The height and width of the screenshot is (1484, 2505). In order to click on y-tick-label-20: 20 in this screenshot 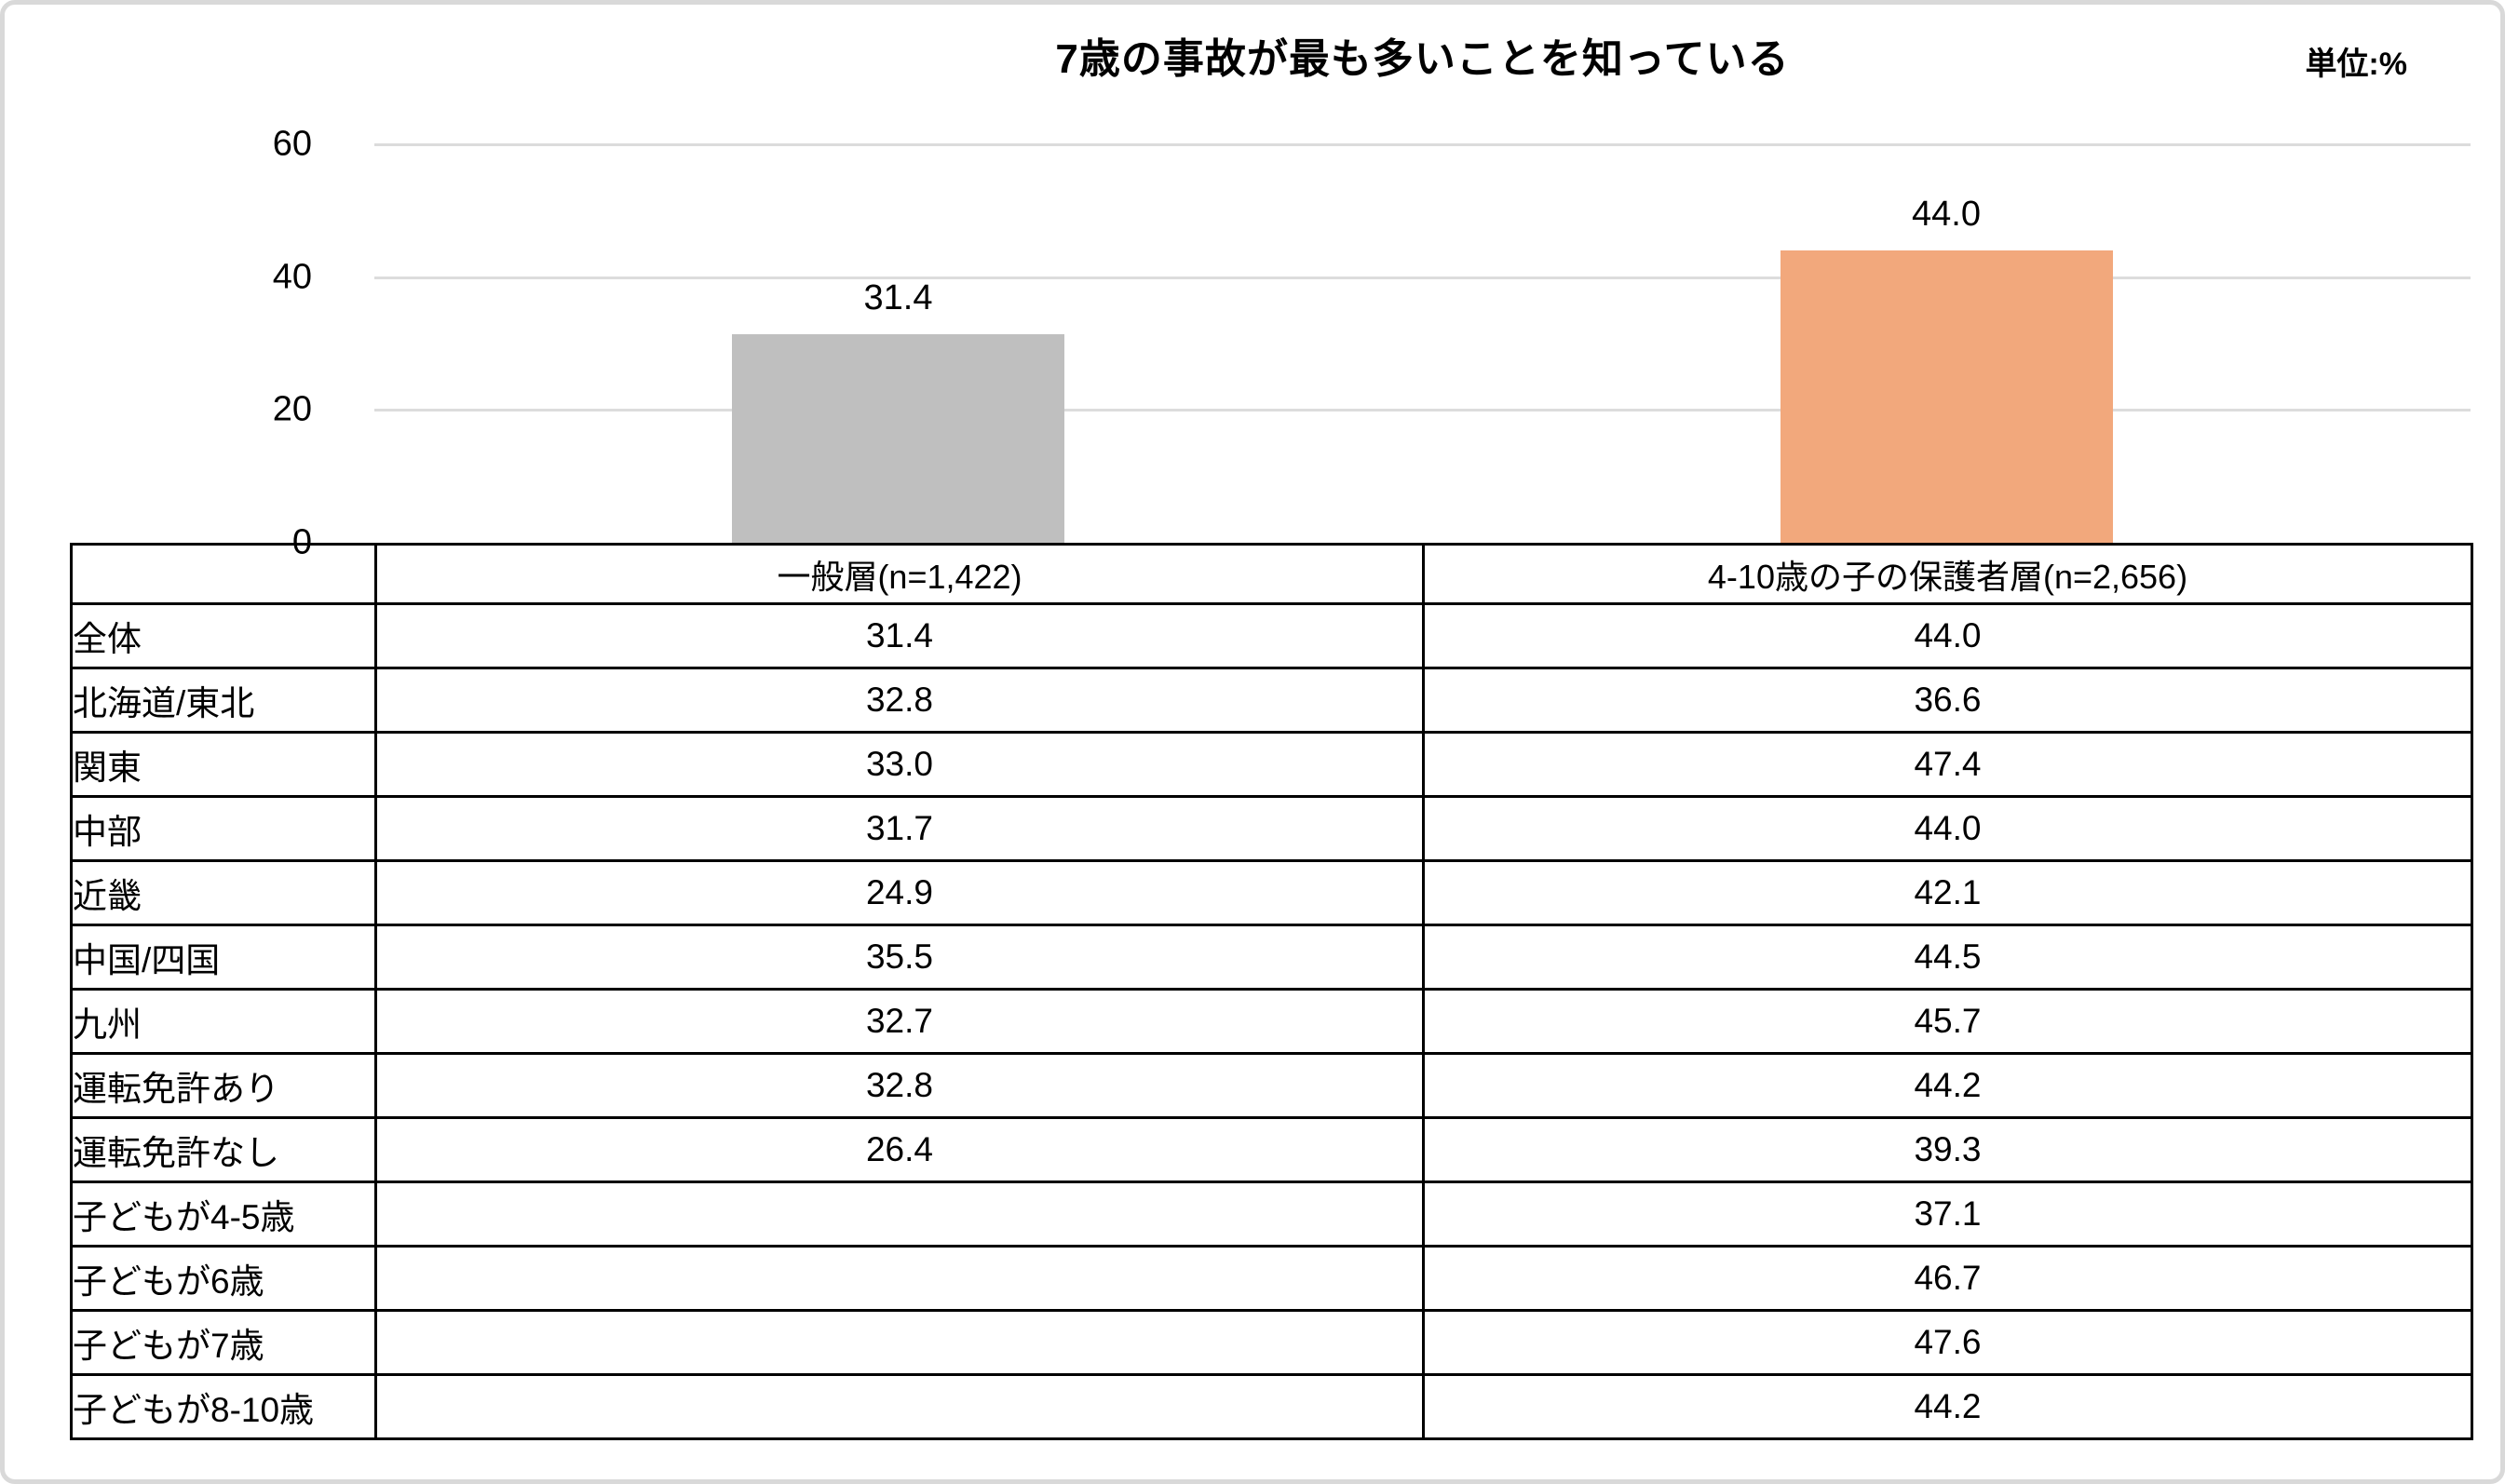, I will do `click(292, 409)`.